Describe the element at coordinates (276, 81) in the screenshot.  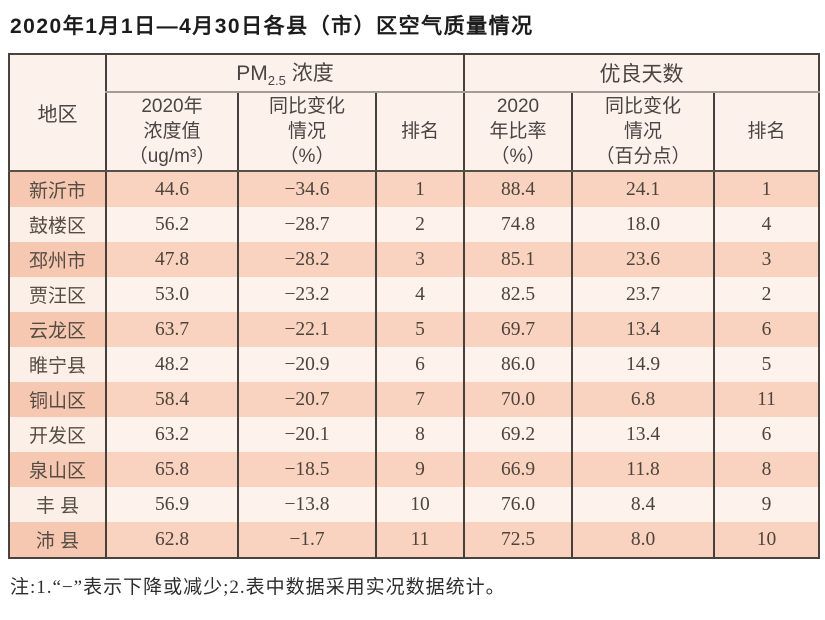
I see `pm25-label-subscript: 2.5` at that location.